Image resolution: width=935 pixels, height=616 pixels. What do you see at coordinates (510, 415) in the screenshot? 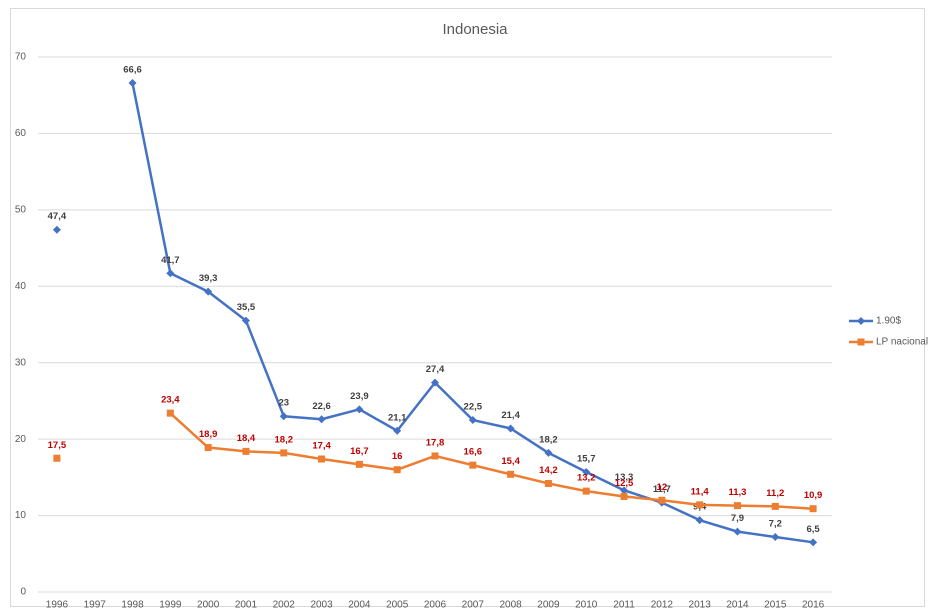
I see `value-label: 21,4` at bounding box center [510, 415].